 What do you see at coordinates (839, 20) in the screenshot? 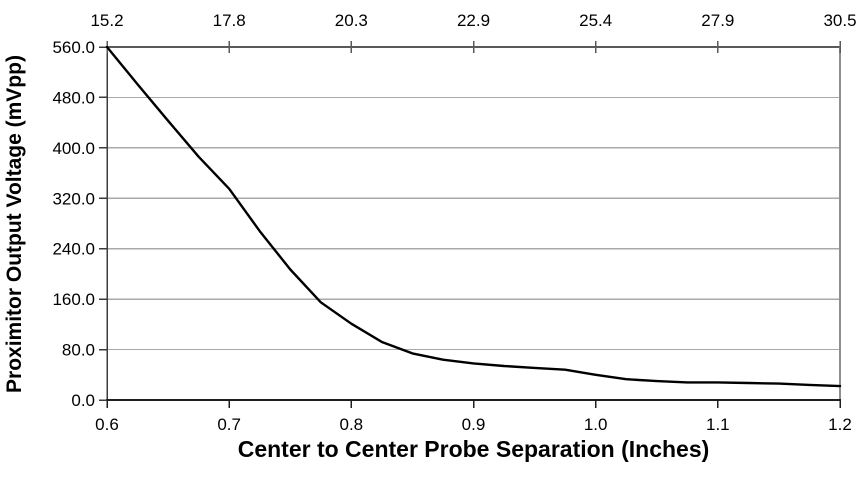
I see `top-tick-label: 30.5` at bounding box center [839, 20].